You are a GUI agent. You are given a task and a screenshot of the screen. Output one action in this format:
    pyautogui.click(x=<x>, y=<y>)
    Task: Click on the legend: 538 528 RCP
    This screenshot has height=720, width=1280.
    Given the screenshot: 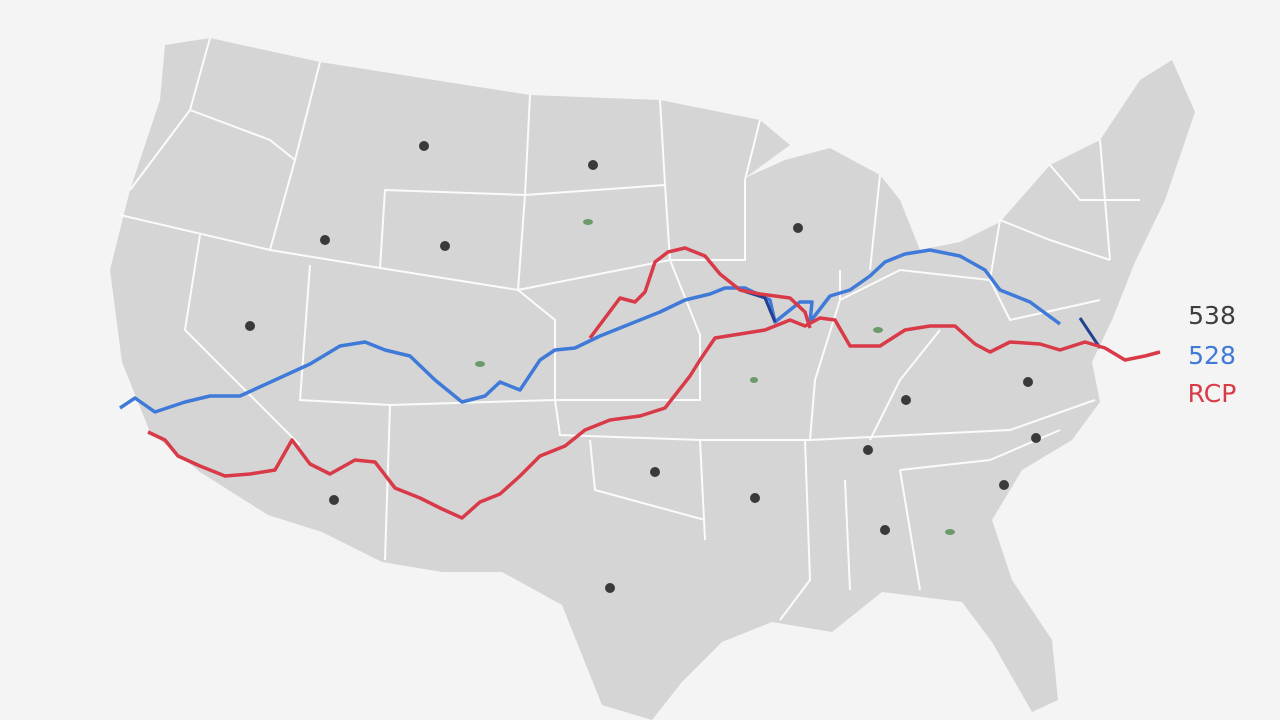 What is the action you would take?
    pyautogui.click(x=1212, y=354)
    